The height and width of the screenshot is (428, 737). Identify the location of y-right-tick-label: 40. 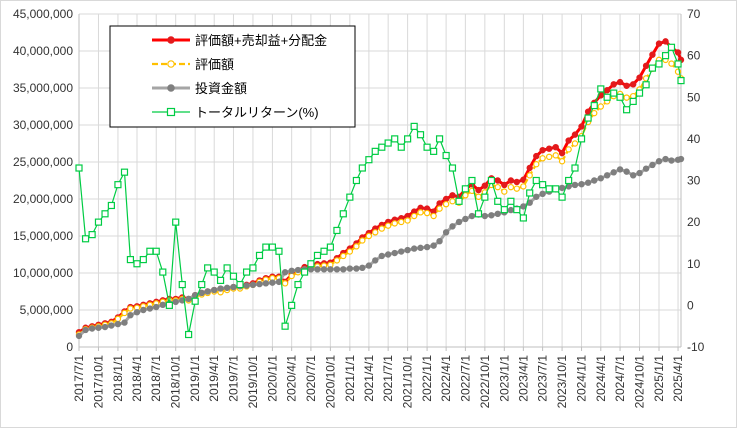
(694, 139).